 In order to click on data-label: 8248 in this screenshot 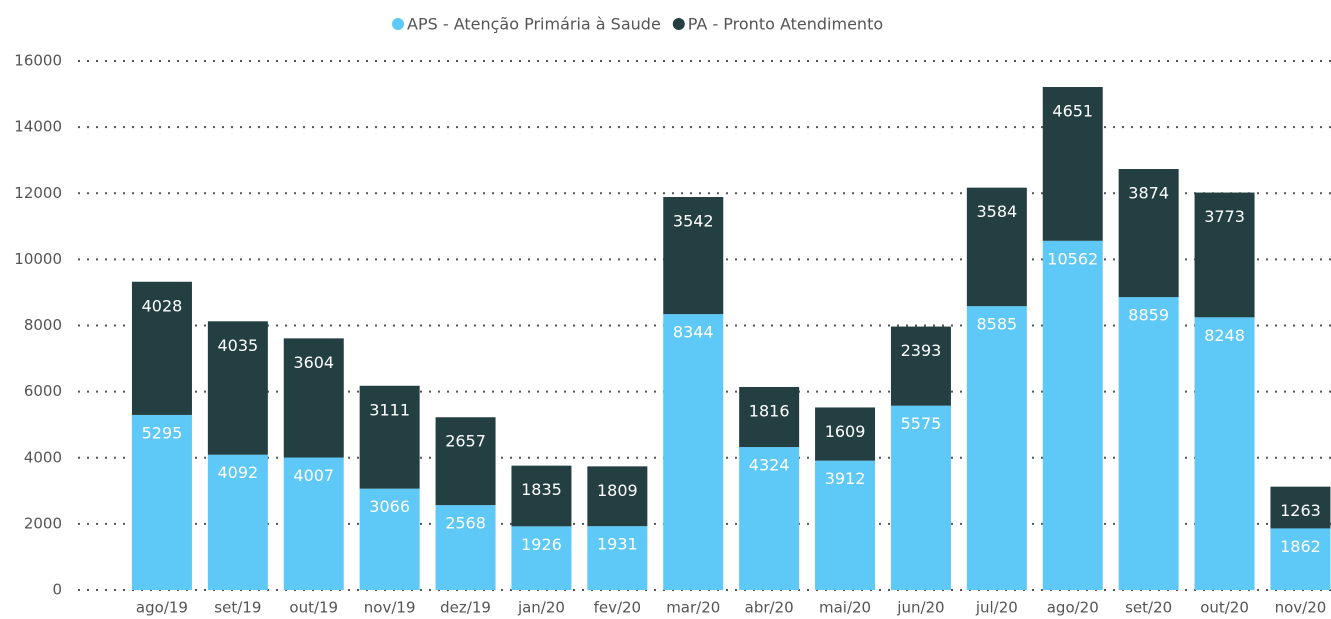, I will do `click(1224, 335)`.